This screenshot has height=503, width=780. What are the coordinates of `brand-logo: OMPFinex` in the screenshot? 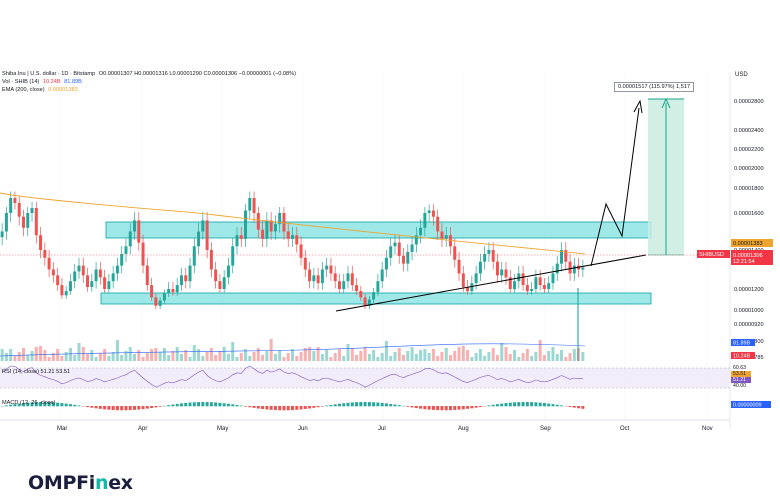 It's located at (80, 483).